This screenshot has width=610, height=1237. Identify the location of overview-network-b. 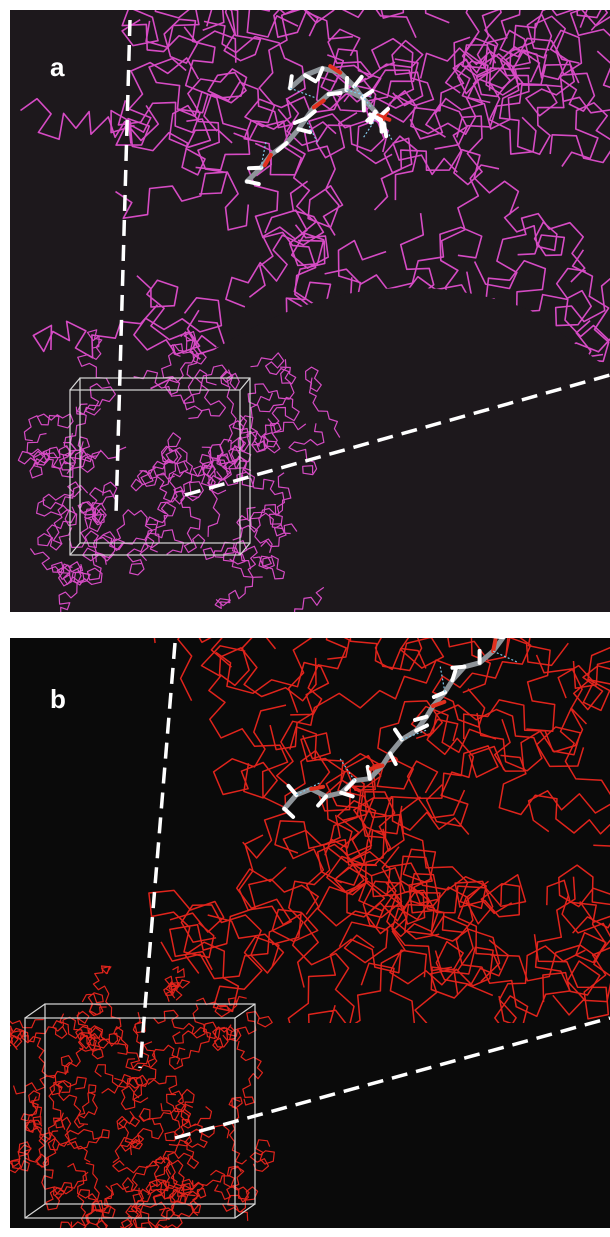
(142, 1096).